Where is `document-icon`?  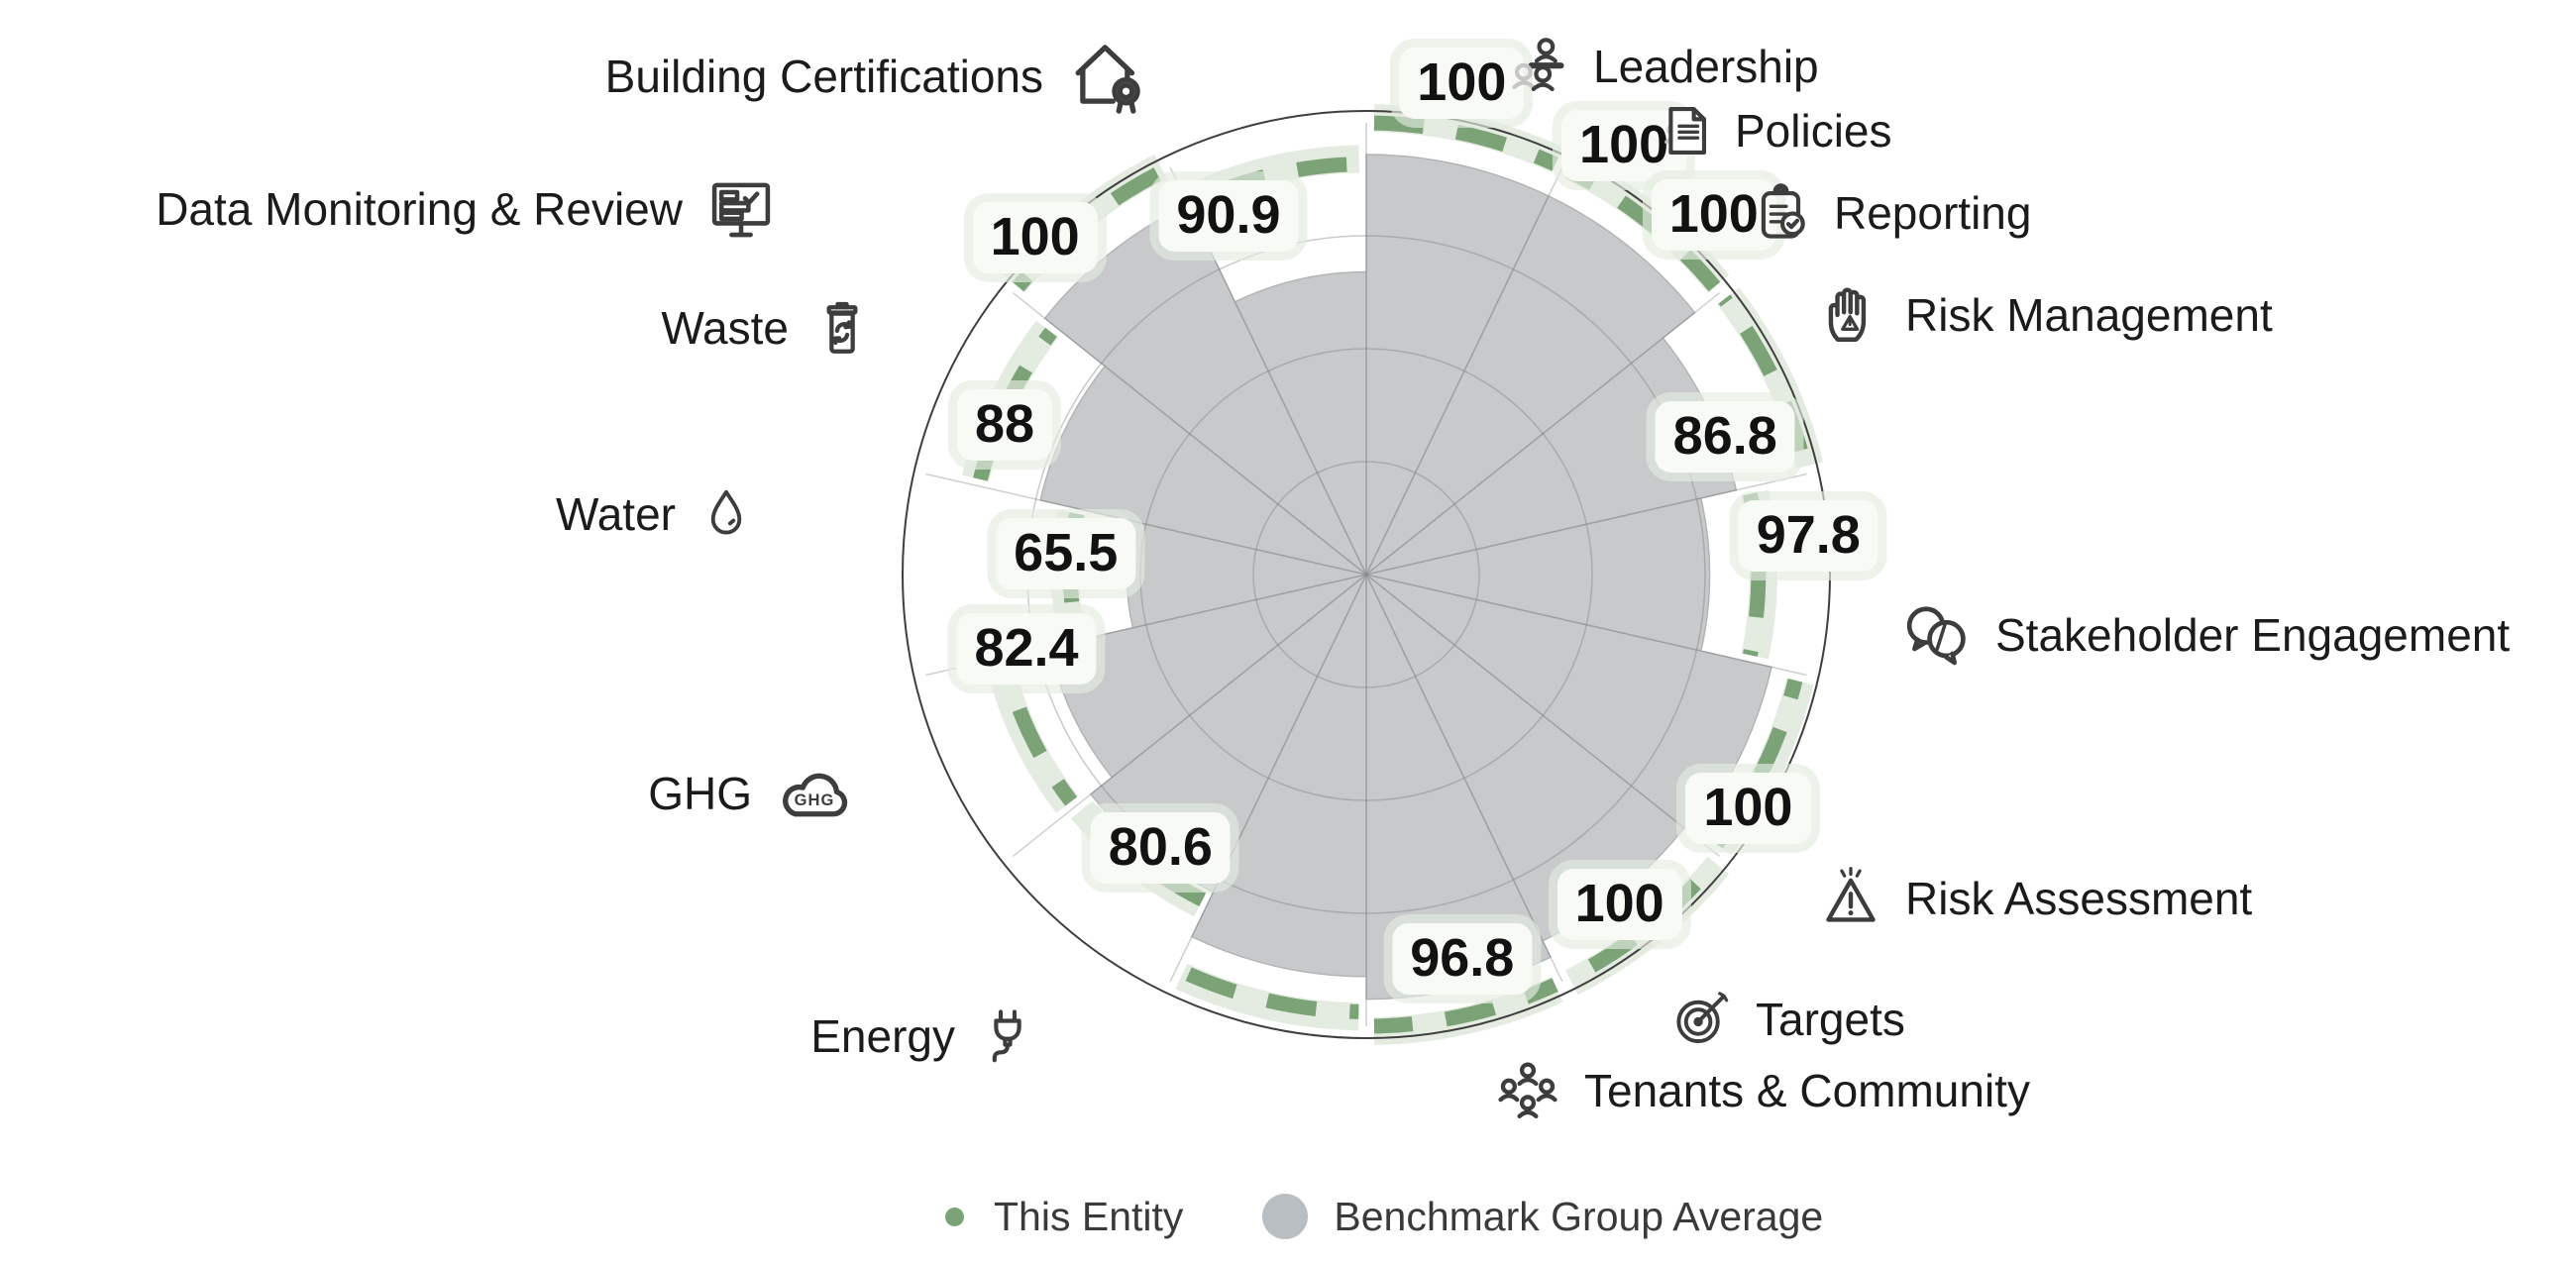
document-icon is located at coordinates (1686, 131).